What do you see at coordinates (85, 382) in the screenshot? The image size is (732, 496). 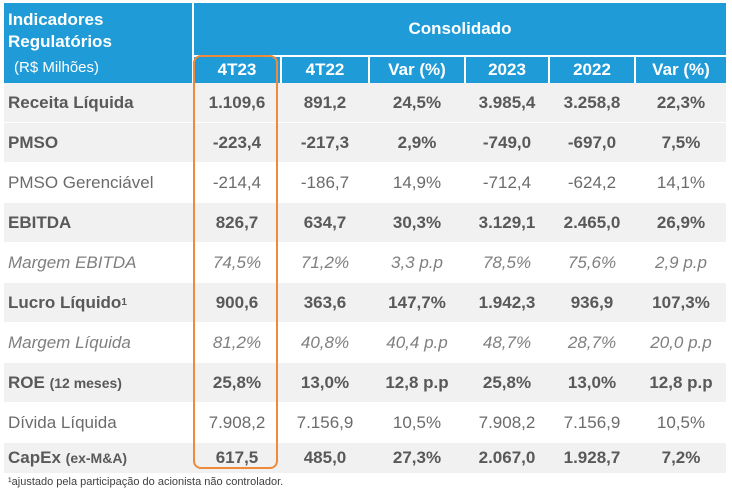 I see `row-label-qualifier: (12 meses)` at bounding box center [85, 382].